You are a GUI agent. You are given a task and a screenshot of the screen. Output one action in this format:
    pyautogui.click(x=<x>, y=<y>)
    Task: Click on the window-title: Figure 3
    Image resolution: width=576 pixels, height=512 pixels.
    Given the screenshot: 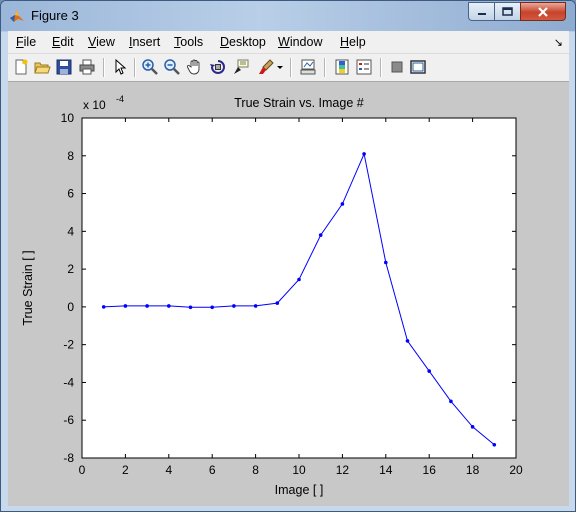 What is the action you would take?
    pyautogui.click(x=55, y=15)
    